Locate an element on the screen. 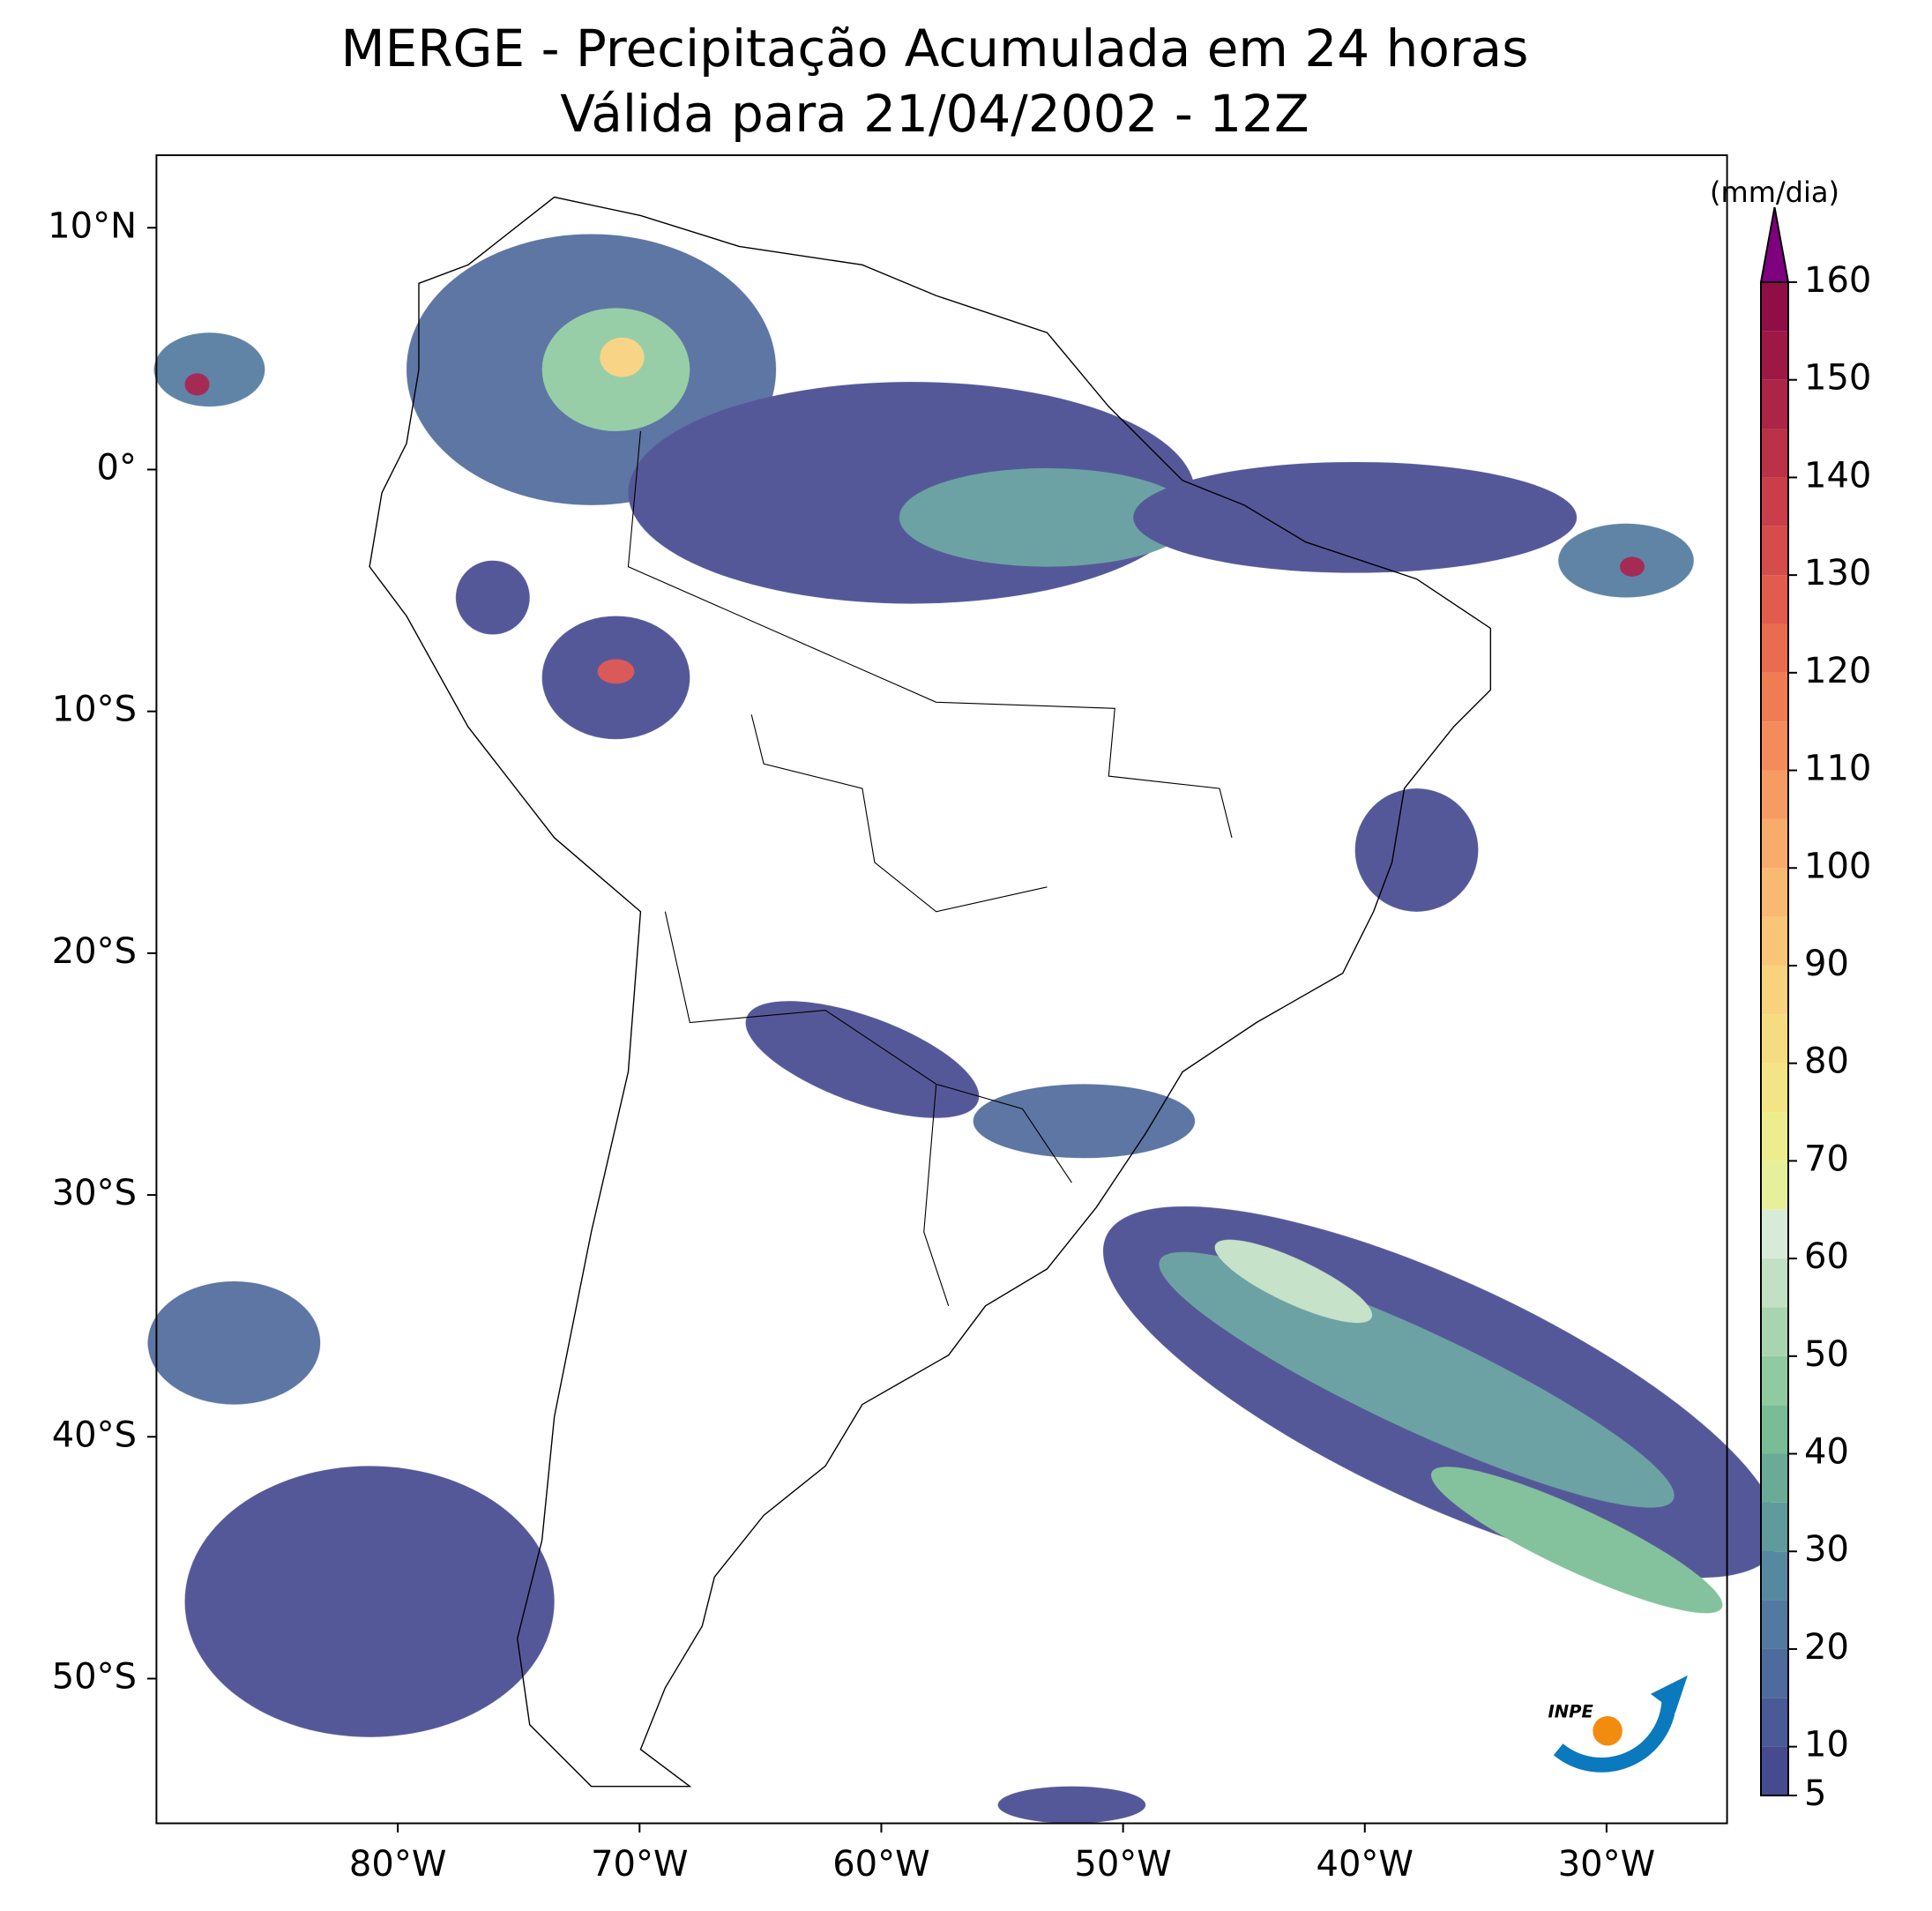  y-tick-label: 10°S is located at coordinates (94, 710).